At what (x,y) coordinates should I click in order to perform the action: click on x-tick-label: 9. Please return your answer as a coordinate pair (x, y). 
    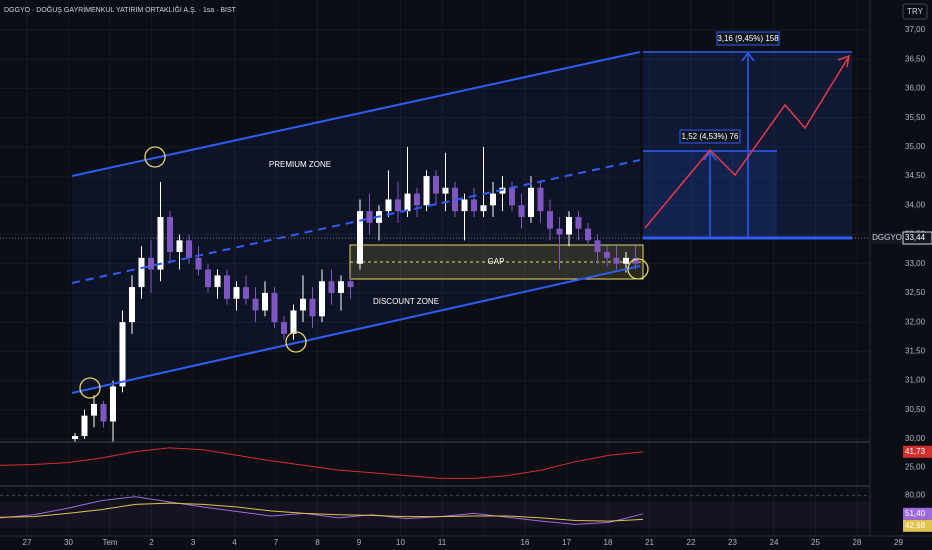
    Looking at the image, I should click on (359, 542).